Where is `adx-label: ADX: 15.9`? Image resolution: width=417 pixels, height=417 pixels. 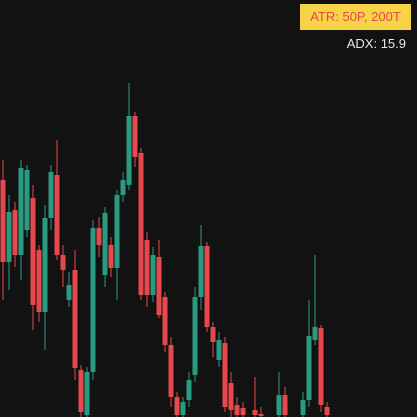
adx-label: ADX: 15.9 is located at coordinates (376, 43).